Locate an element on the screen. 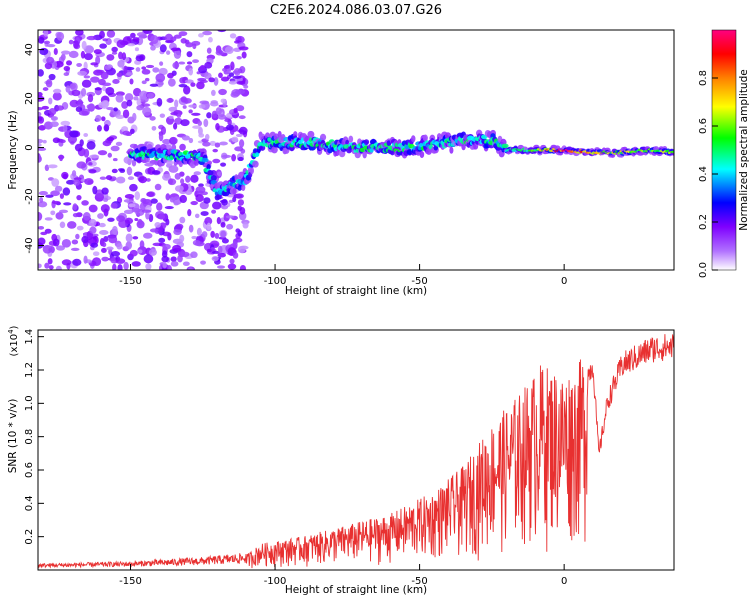  snr-xtick-label: -150 is located at coordinates (130, 581).